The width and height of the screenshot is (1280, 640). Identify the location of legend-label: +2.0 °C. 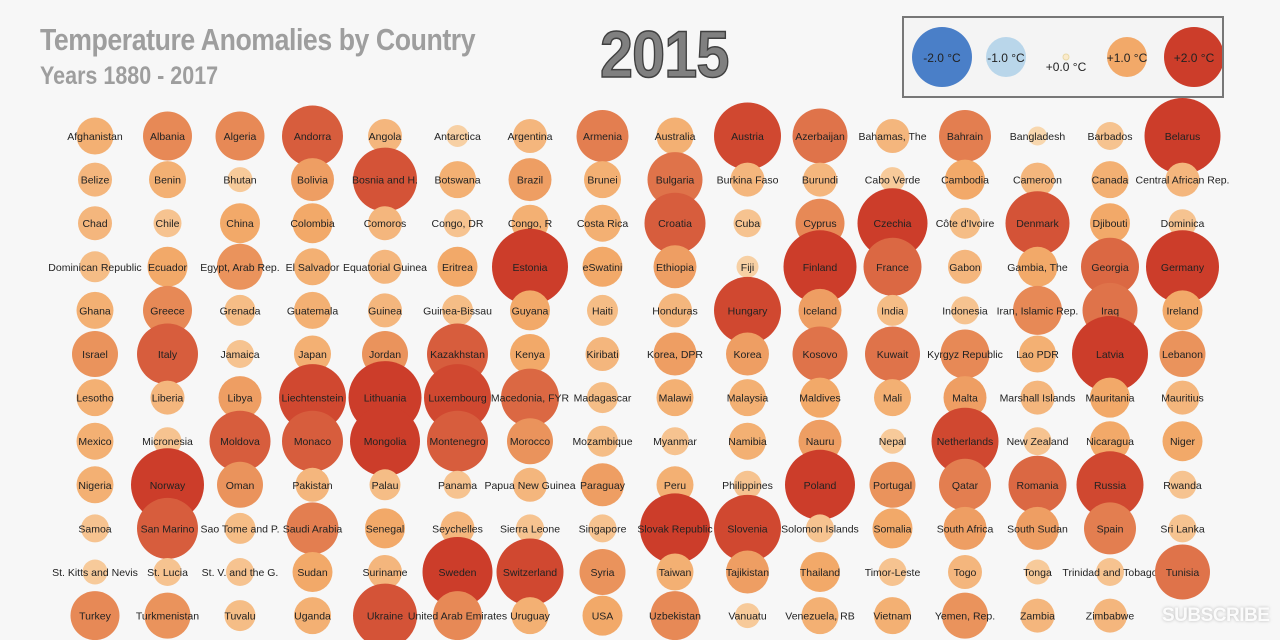
(1194, 58).